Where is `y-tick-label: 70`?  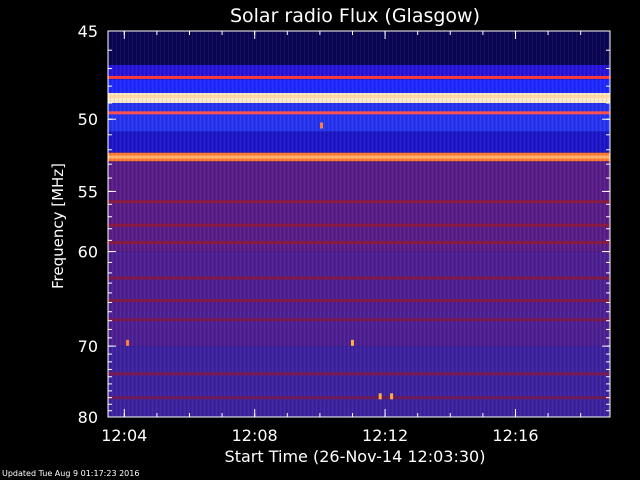 y-tick-label: 70 is located at coordinates (88, 346).